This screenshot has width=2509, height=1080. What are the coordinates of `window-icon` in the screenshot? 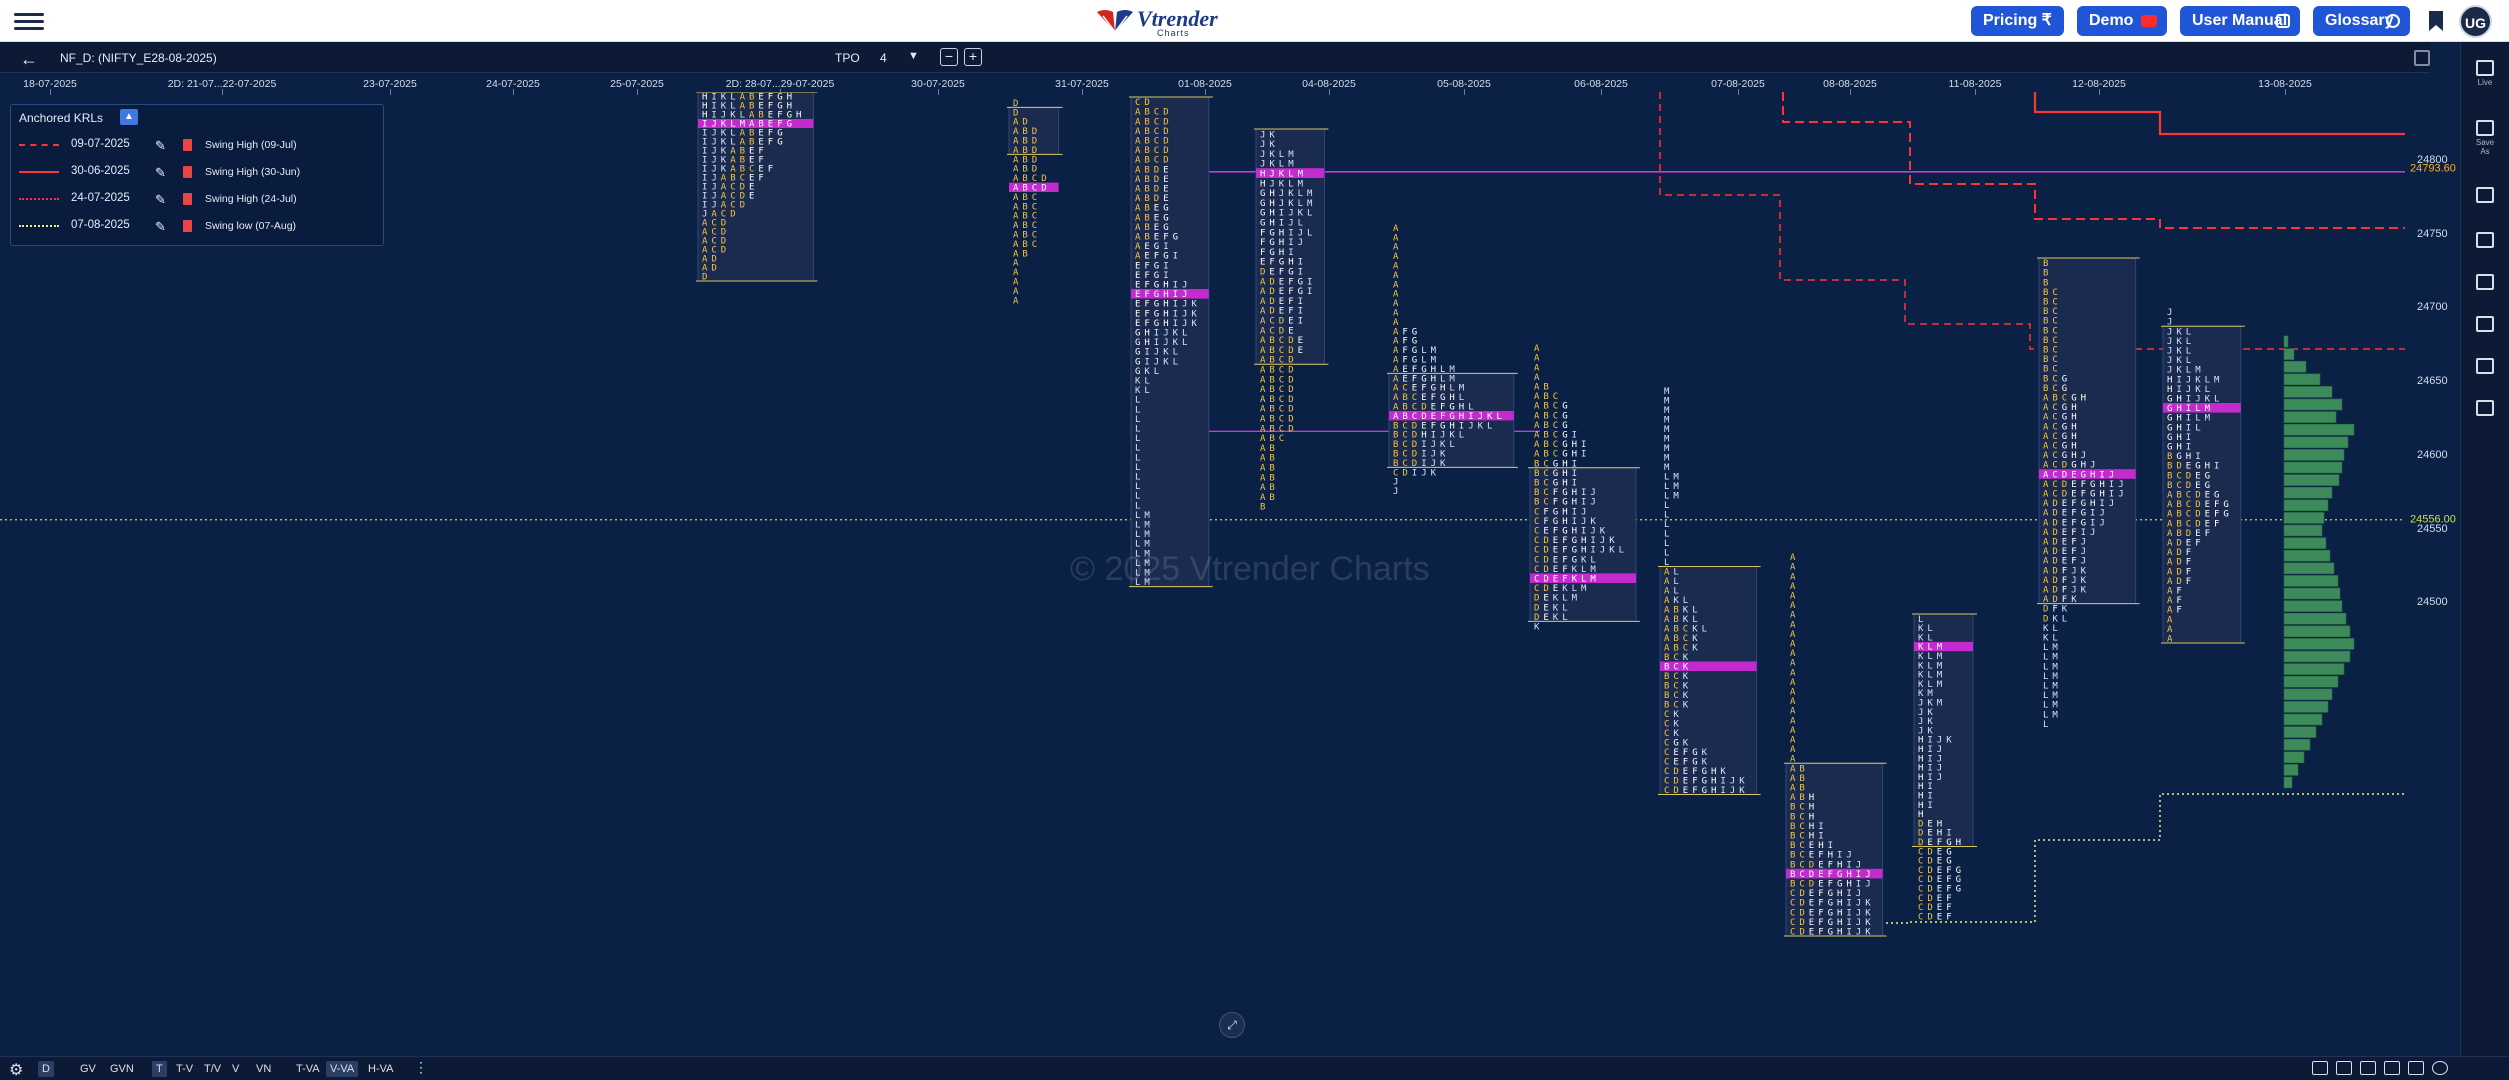 It's located at (2392, 1068).